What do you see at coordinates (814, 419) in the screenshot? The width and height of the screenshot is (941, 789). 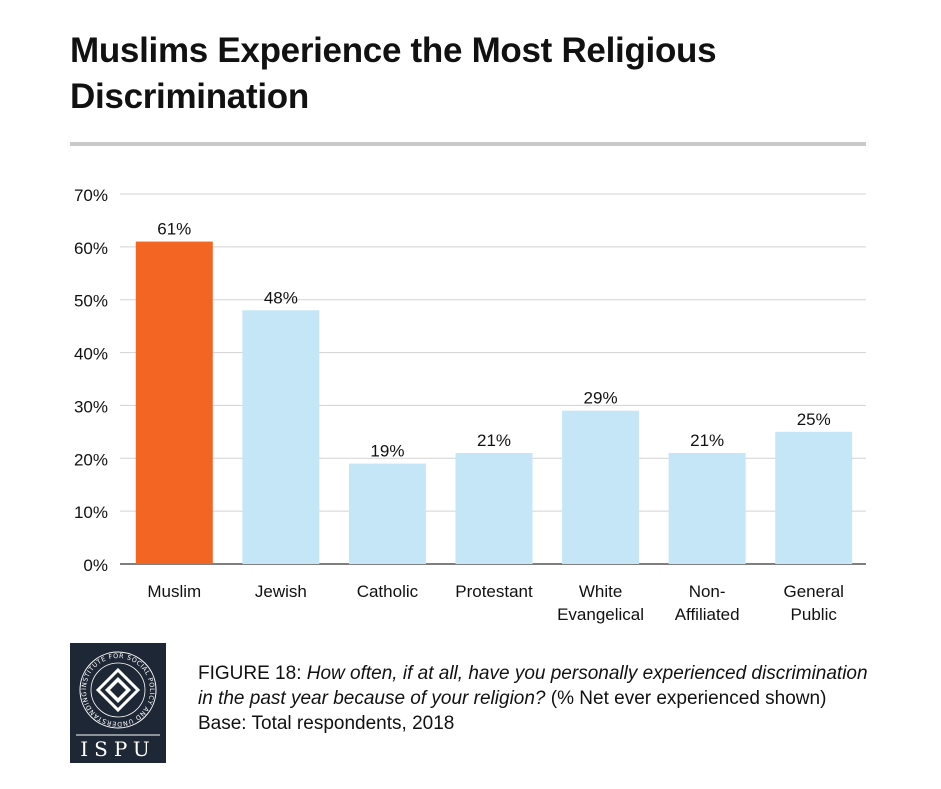 I see `bar-value-label: 25%` at bounding box center [814, 419].